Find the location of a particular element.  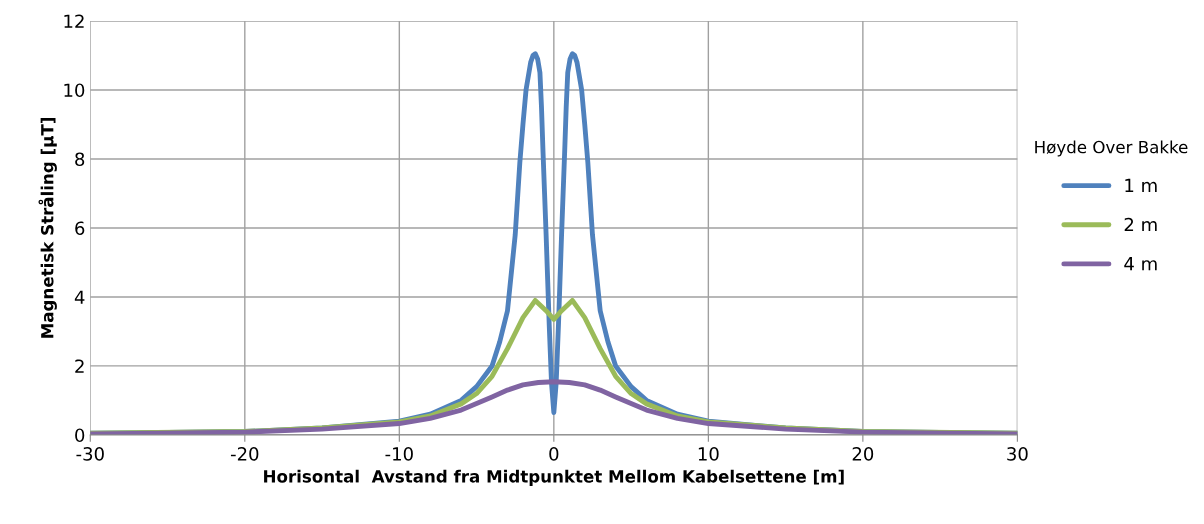

y-tick-label: 8 is located at coordinates (80, 159).